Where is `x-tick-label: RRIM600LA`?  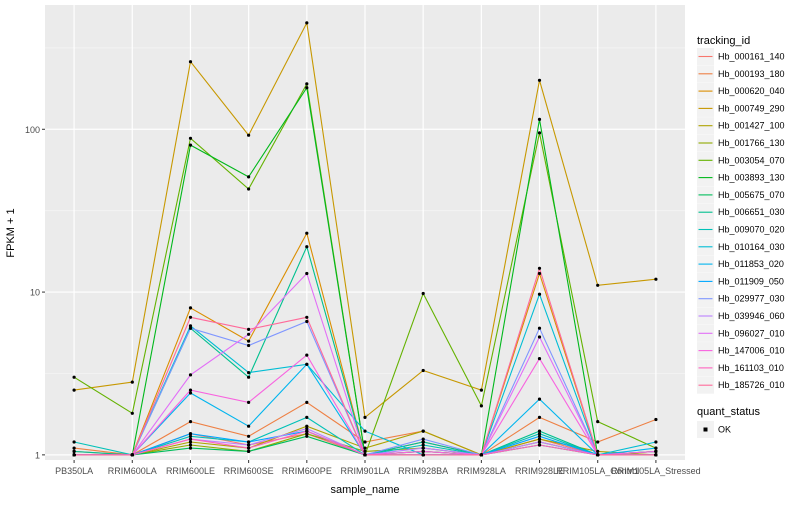
x-tick-label: RRIM600LA is located at coordinates (132, 471).